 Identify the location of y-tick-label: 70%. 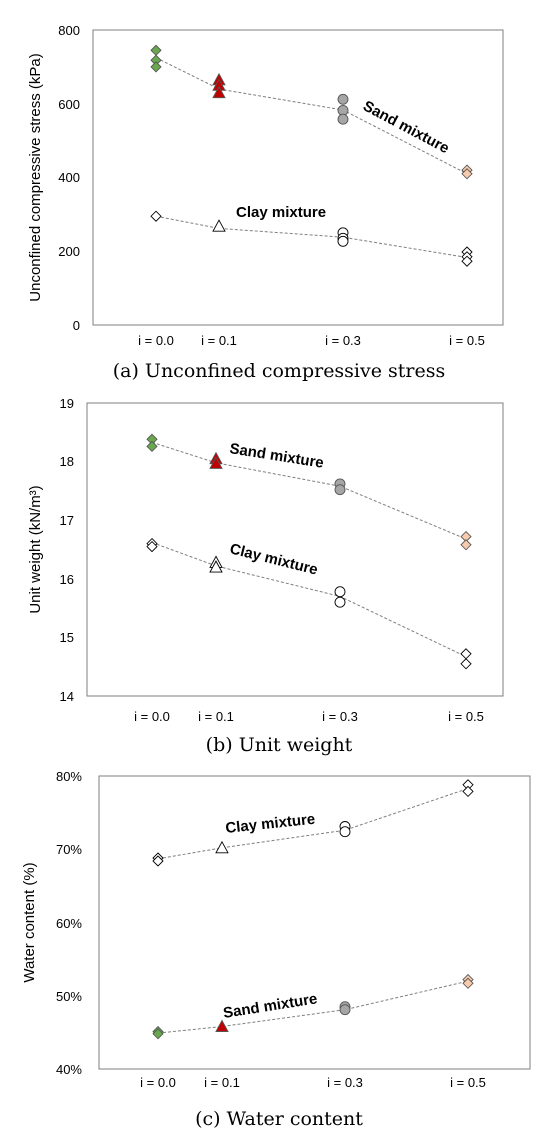
(69, 849).